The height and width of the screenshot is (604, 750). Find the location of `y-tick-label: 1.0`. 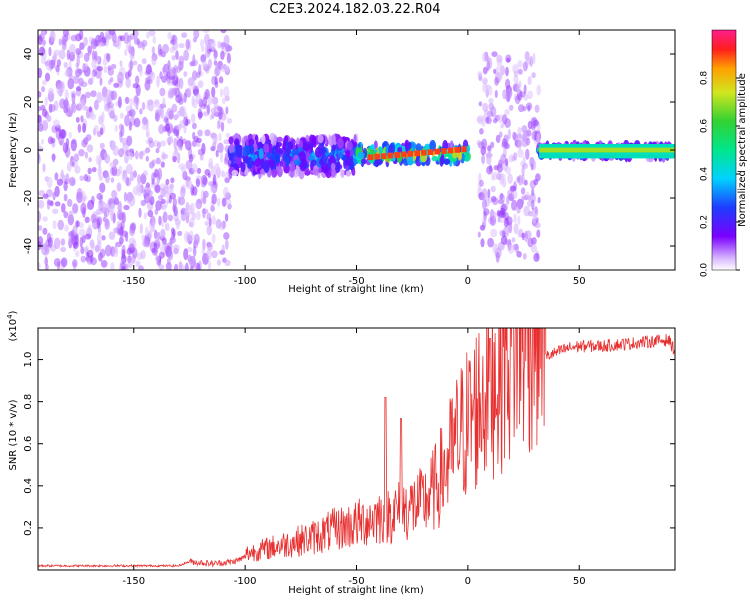

y-tick-label: 1.0 is located at coordinates (28, 360).